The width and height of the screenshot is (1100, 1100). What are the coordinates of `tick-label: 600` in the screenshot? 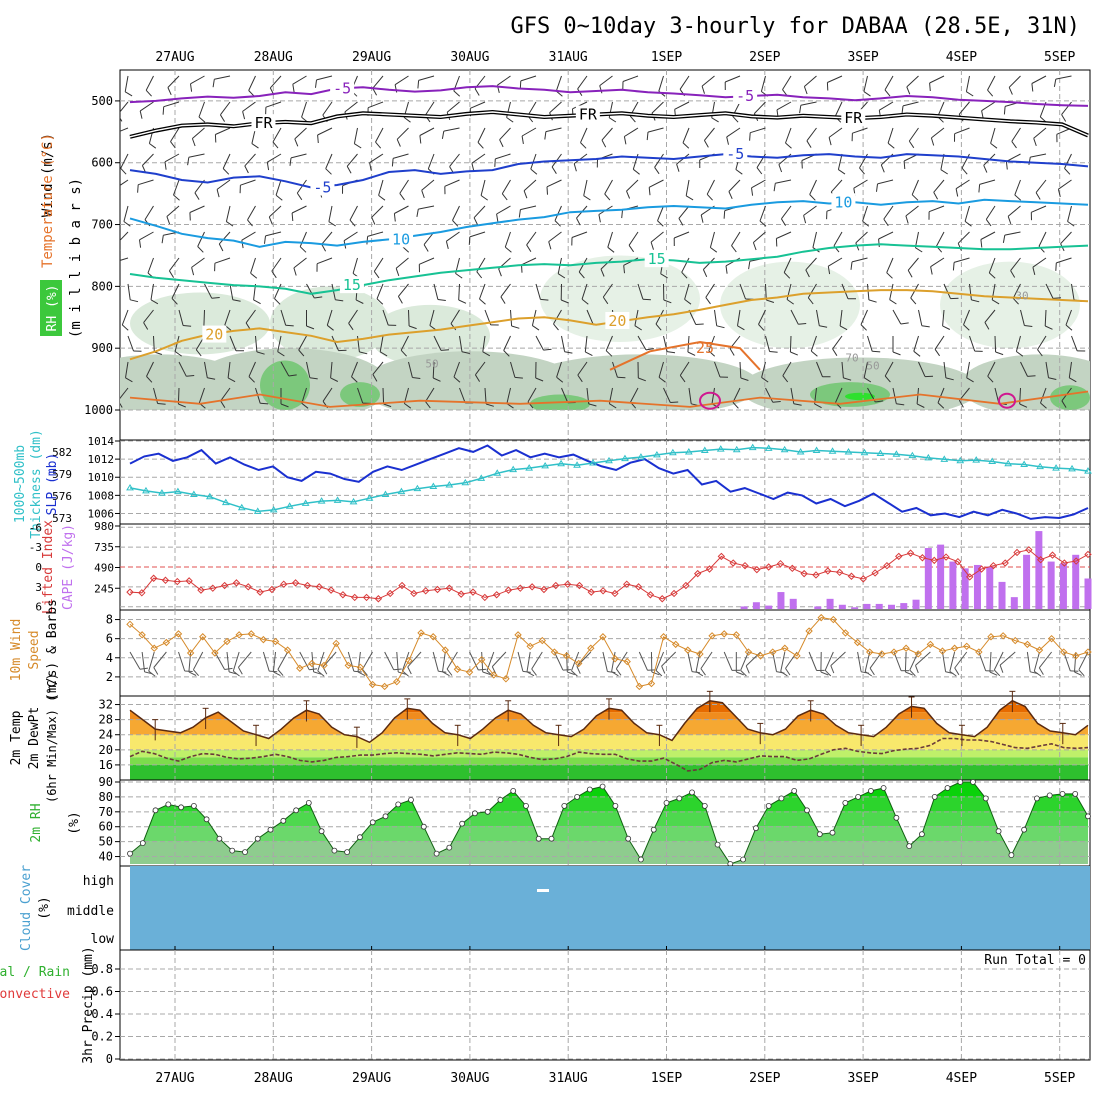 It's located at (102, 163).